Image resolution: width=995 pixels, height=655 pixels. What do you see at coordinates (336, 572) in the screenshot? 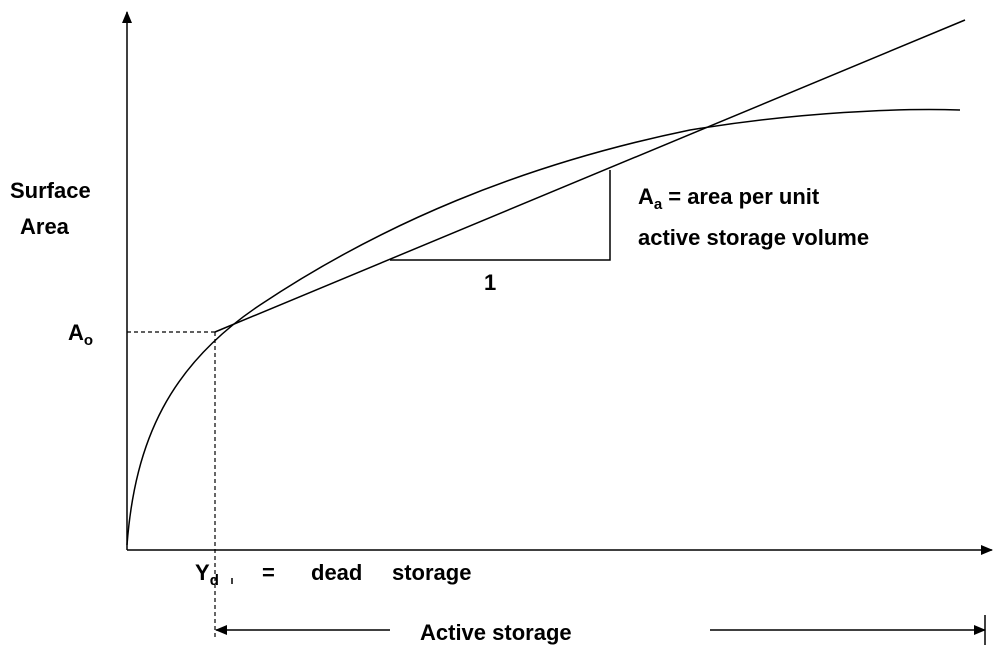
I see `dead-storage-text: dead` at bounding box center [336, 572].